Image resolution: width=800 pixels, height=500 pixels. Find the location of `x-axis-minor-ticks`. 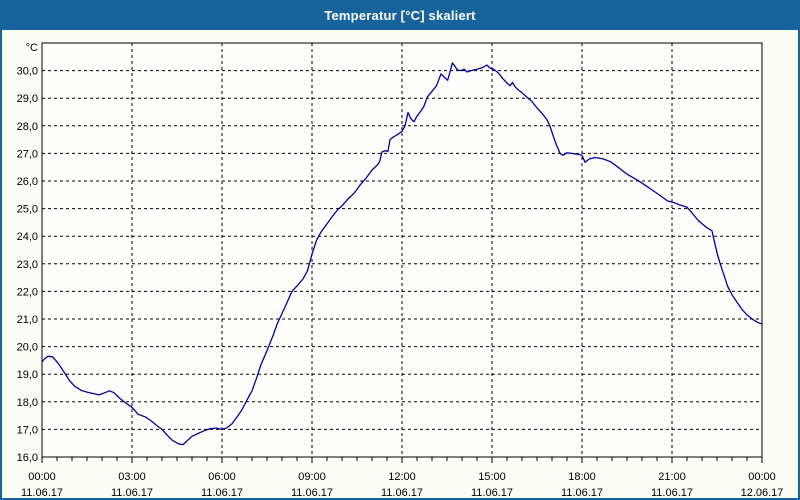

x-axis-minor-ticks is located at coordinates (402, 460).